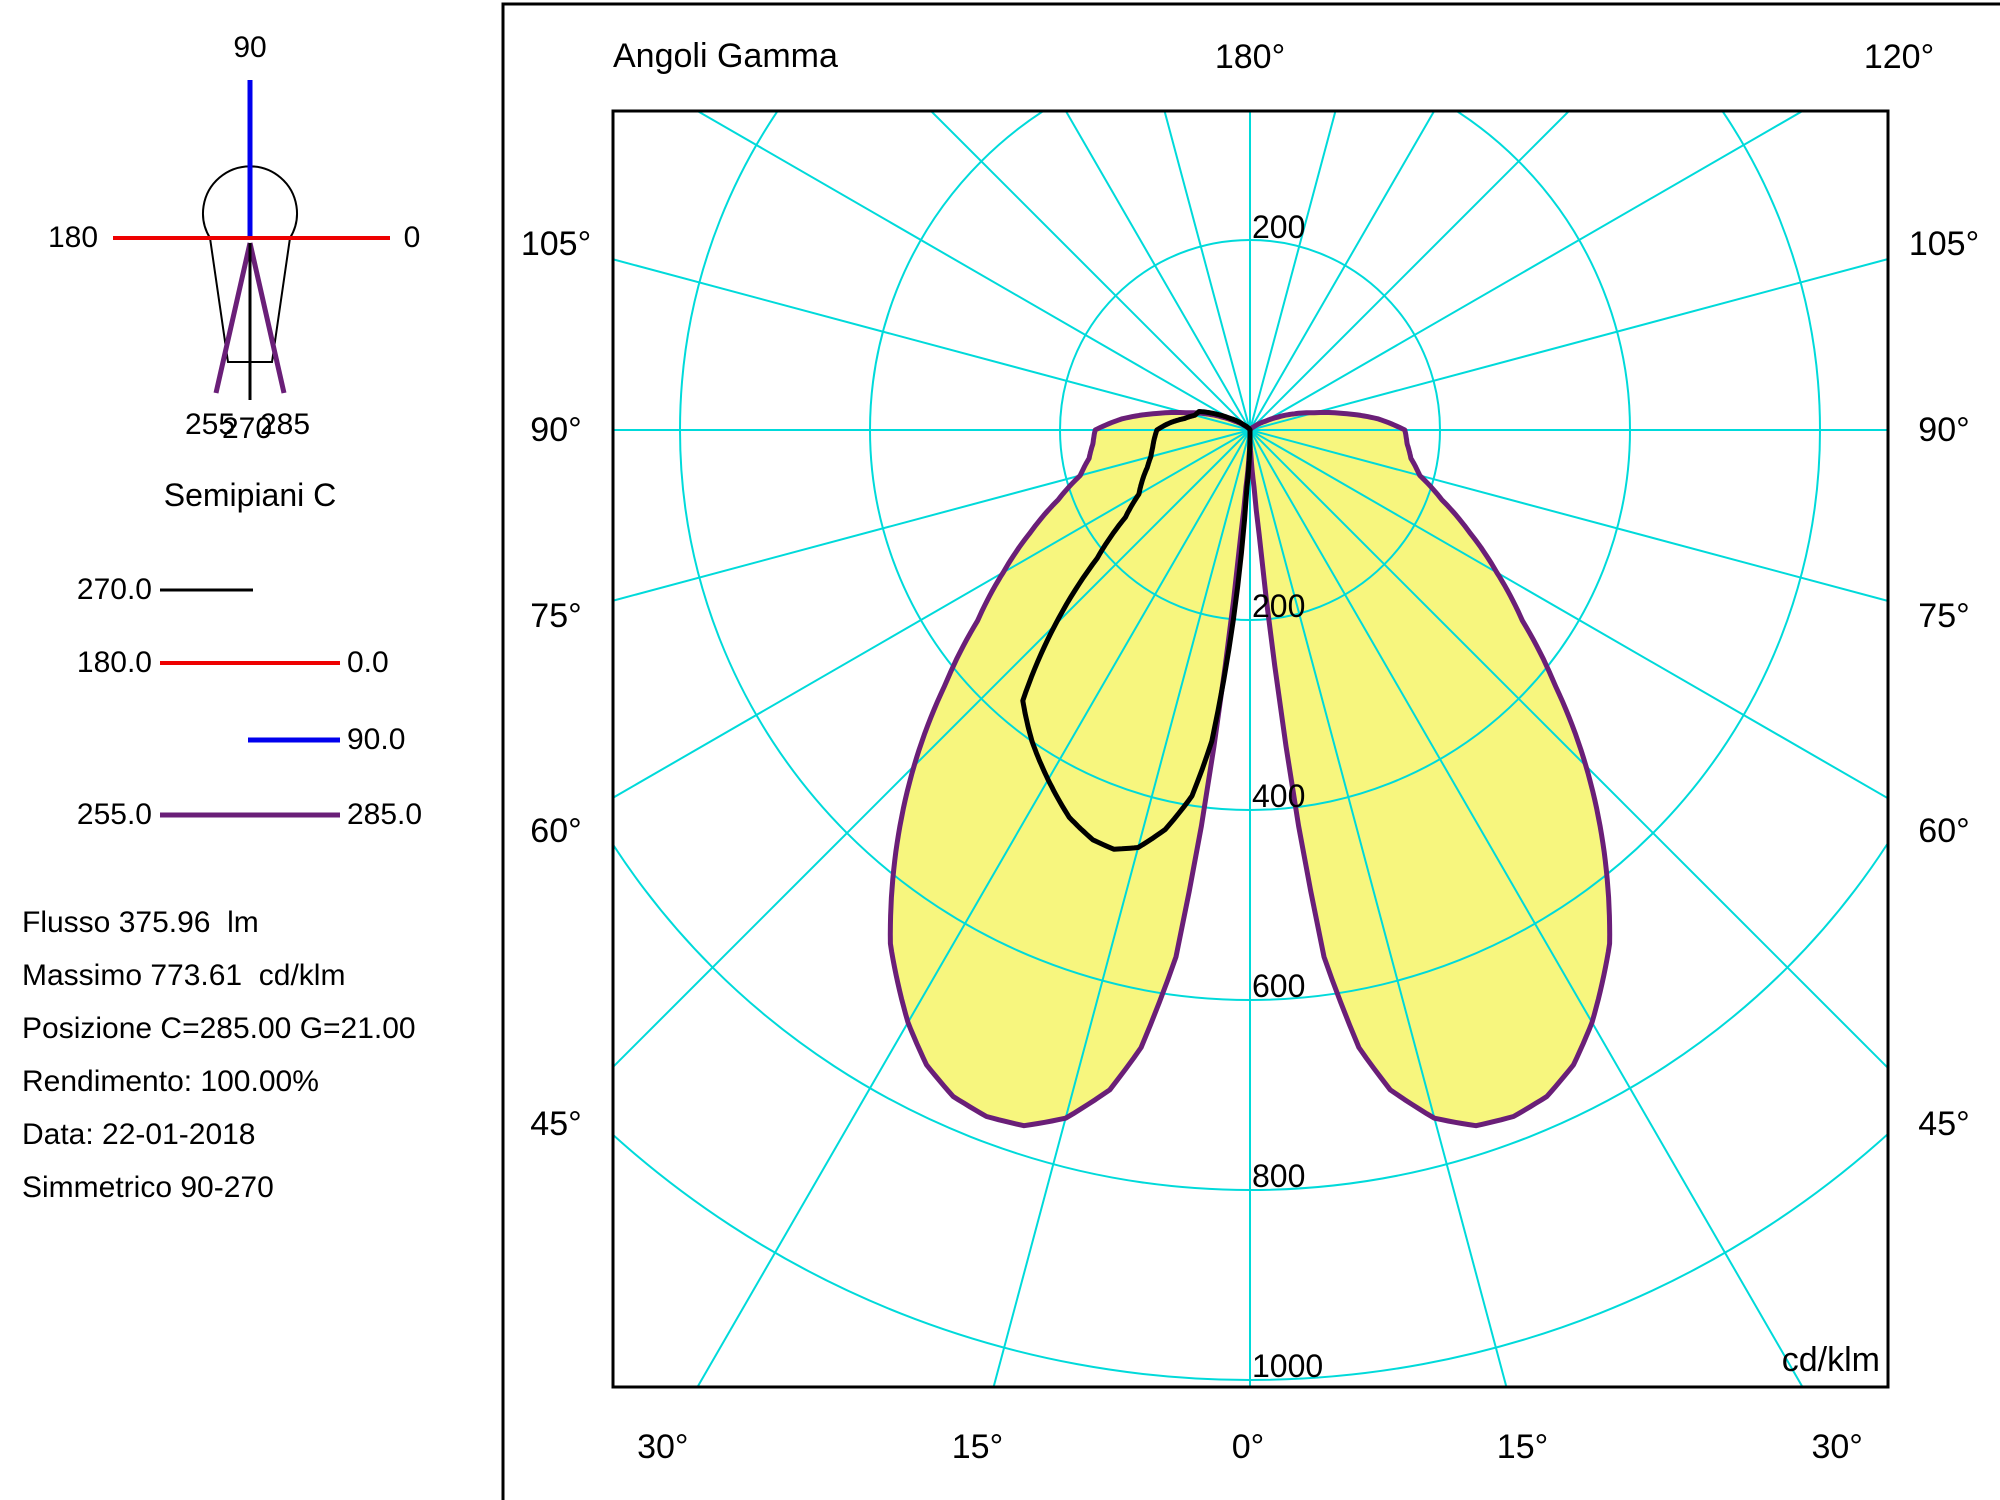  I want to click on lamp-label-90: 90, so click(250, 47).